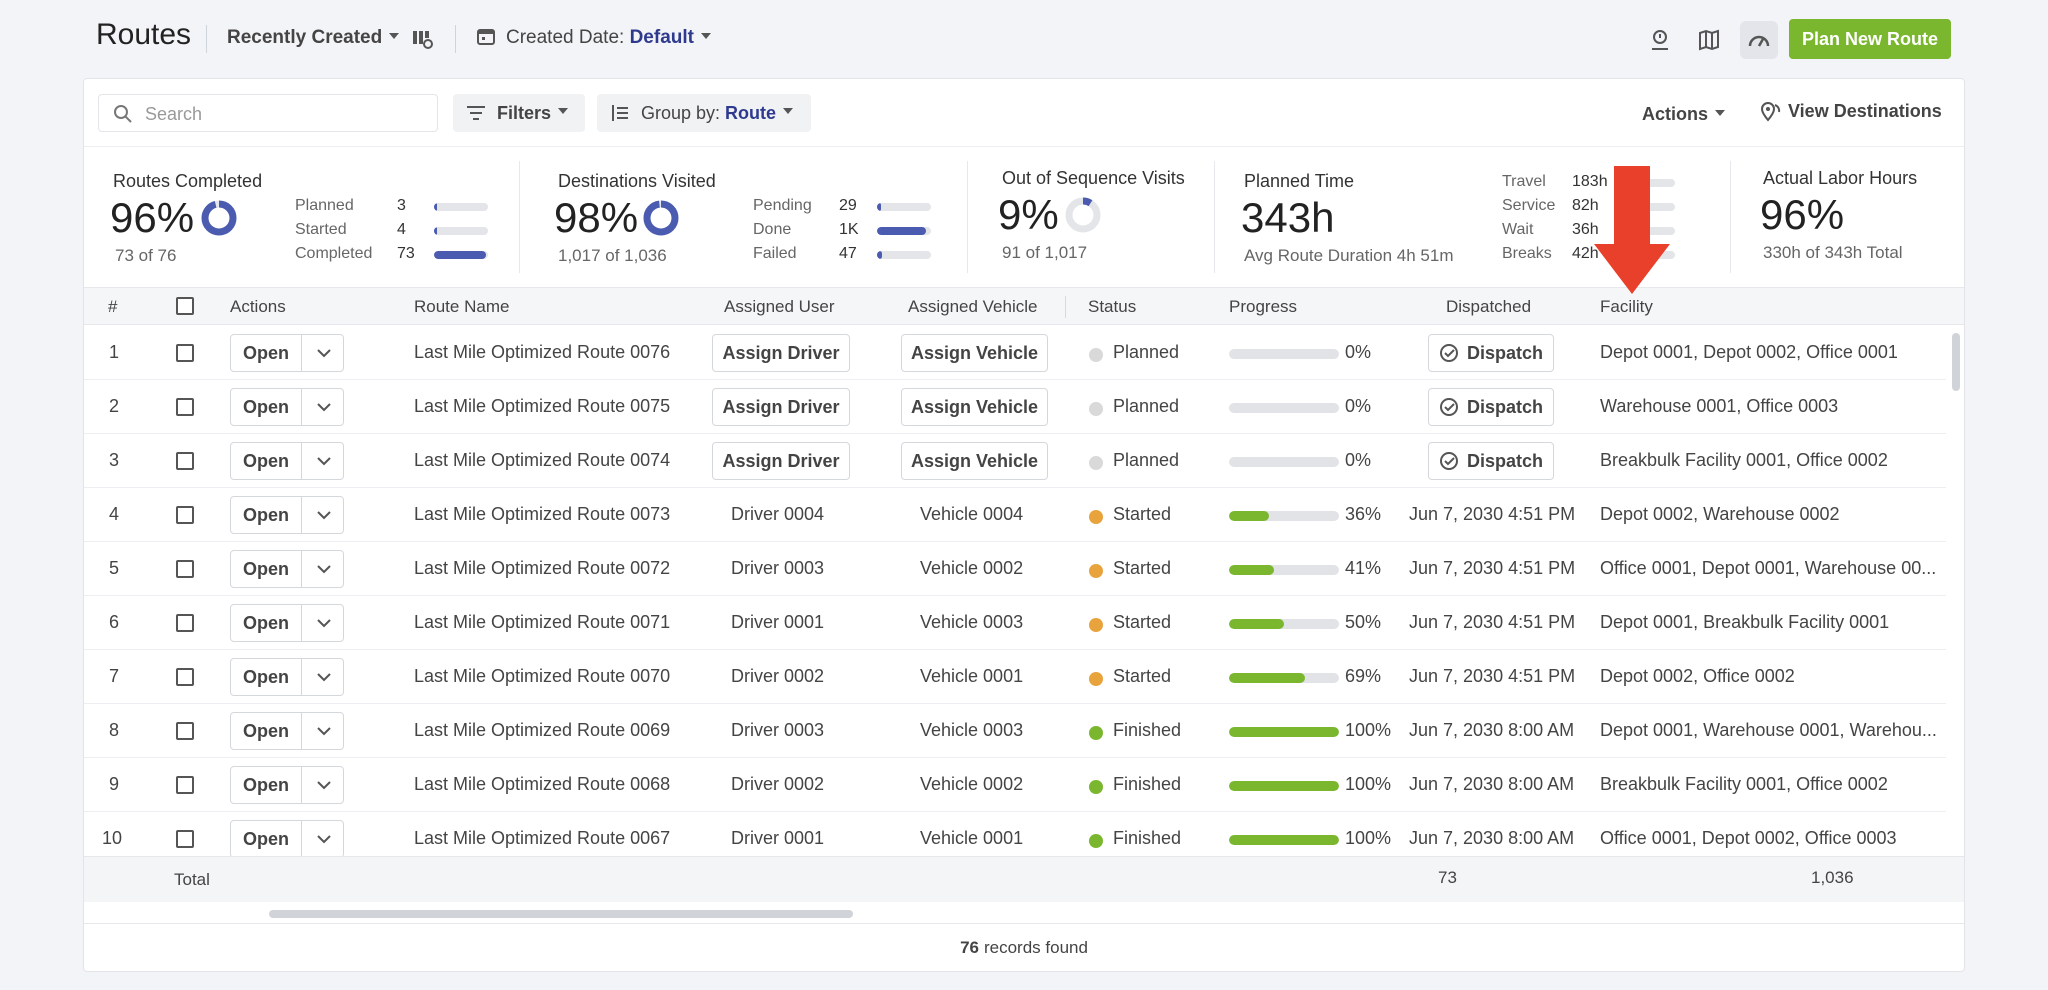 The width and height of the screenshot is (2048, 990). Describe the element at coordinates (542, 460) in the screenshot. I see `route-name: Last Mile Optimized Route 0074` at that location.